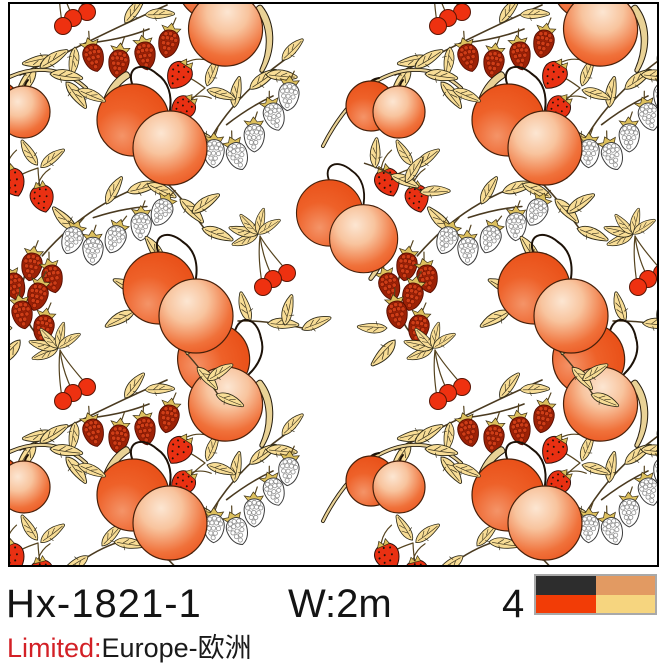 This screenshot has width=666, height=666. I want to click on product-code: Hx-1821-1, so click(104, 604).